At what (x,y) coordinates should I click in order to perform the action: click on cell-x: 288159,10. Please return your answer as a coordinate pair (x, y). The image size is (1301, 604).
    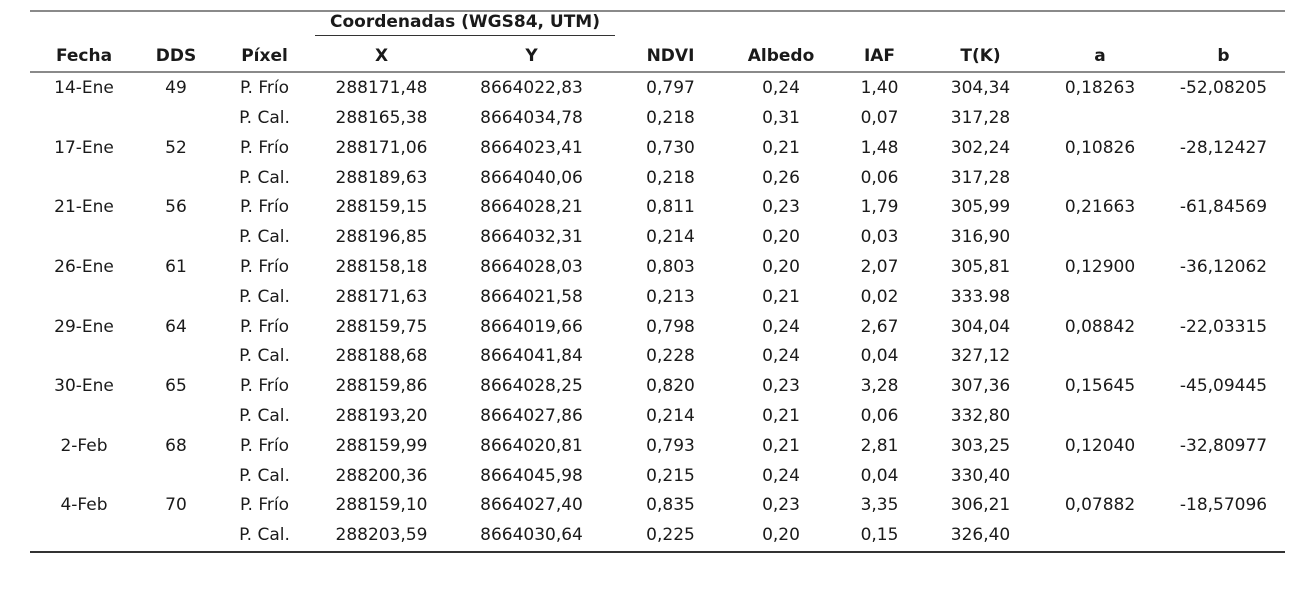
    Looking at the image, I should click on (381, 505).